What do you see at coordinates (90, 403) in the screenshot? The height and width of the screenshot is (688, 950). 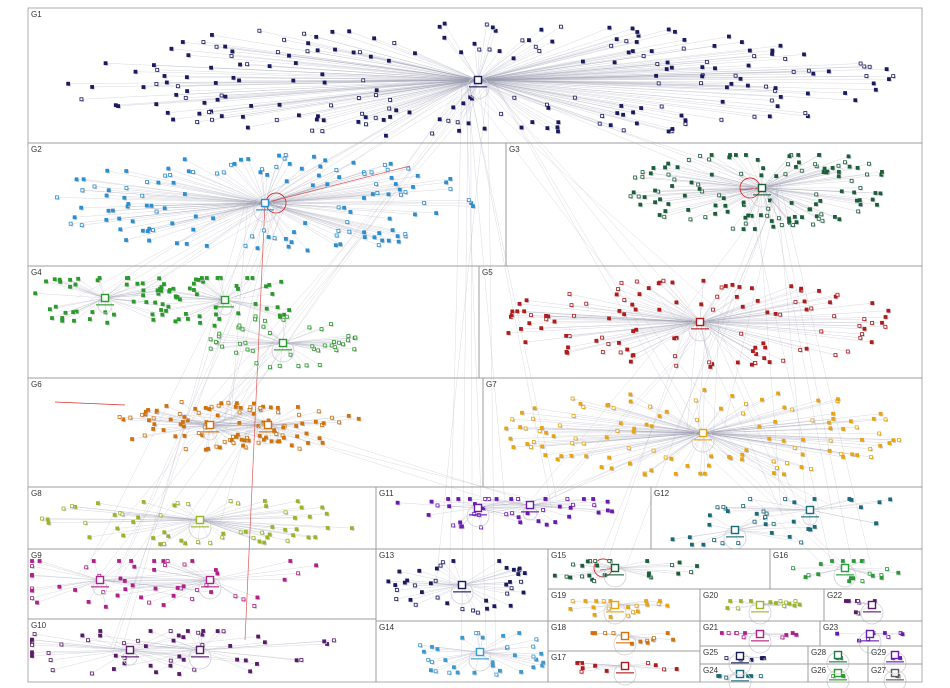 I see `highlighted-edge` at bounding box center [90, 403].